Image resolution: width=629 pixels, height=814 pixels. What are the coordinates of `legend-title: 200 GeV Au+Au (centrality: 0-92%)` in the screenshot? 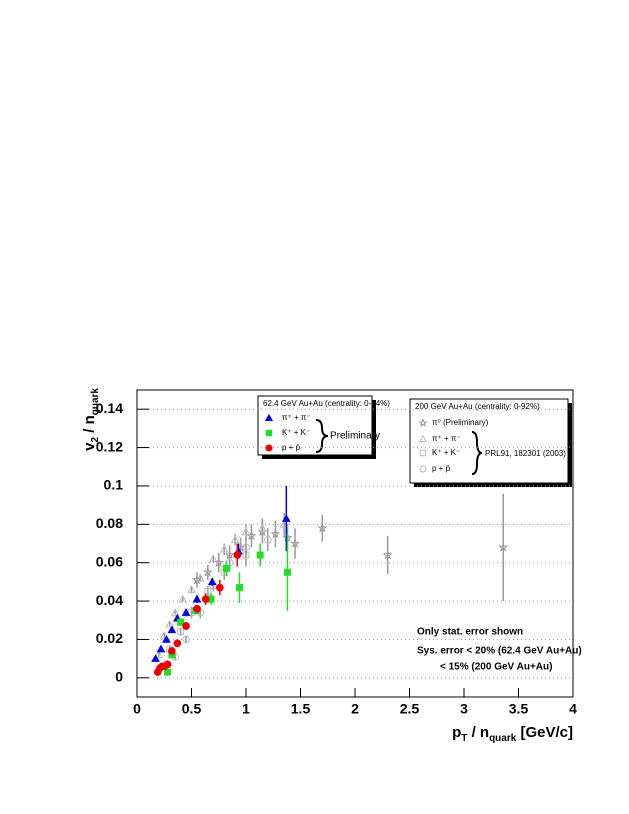 It's located at (477, 406).